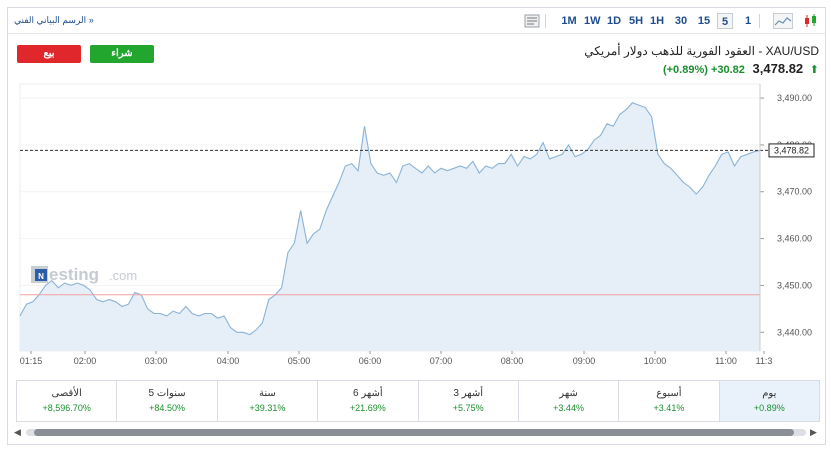 This screenshot has width=831, height=450. Describe the element at coordinates (569, 21) in the screenshot. I see `interval-button-1m: 1M` at that location.